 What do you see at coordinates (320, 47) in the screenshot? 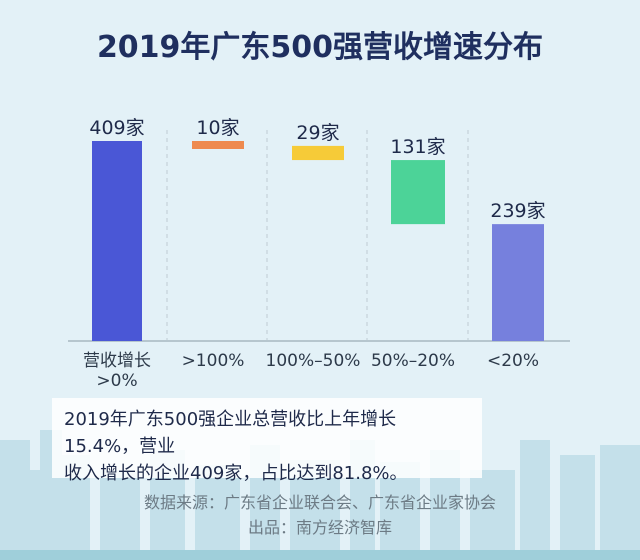
I see `chart-title: 2019年广东500强营收增速分布` at bounding box center [320, 47].